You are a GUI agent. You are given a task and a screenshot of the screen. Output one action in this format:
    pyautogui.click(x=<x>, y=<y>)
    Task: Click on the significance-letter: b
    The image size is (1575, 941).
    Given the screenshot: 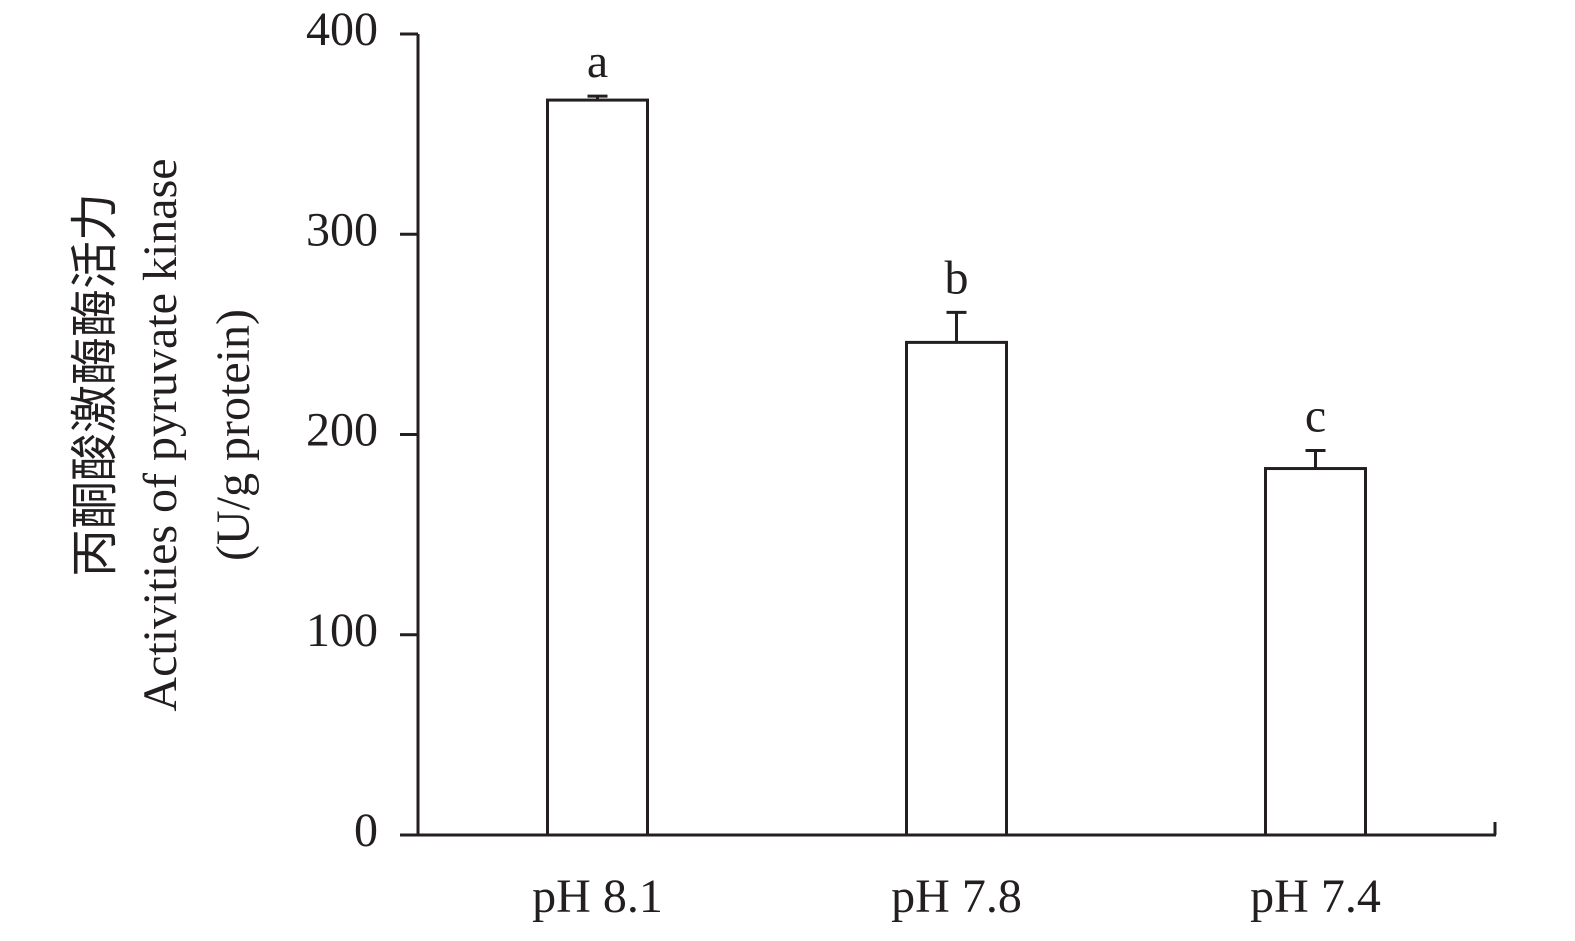 What is the action you would take?
    pyautogui.click(x=957, y=277)
    